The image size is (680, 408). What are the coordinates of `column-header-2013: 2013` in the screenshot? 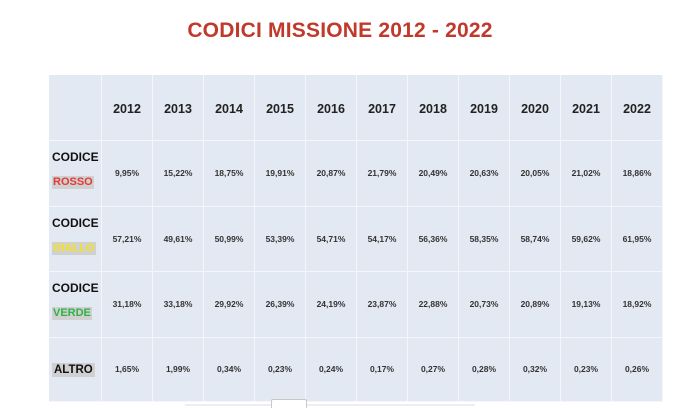 It's located at (178, 108).